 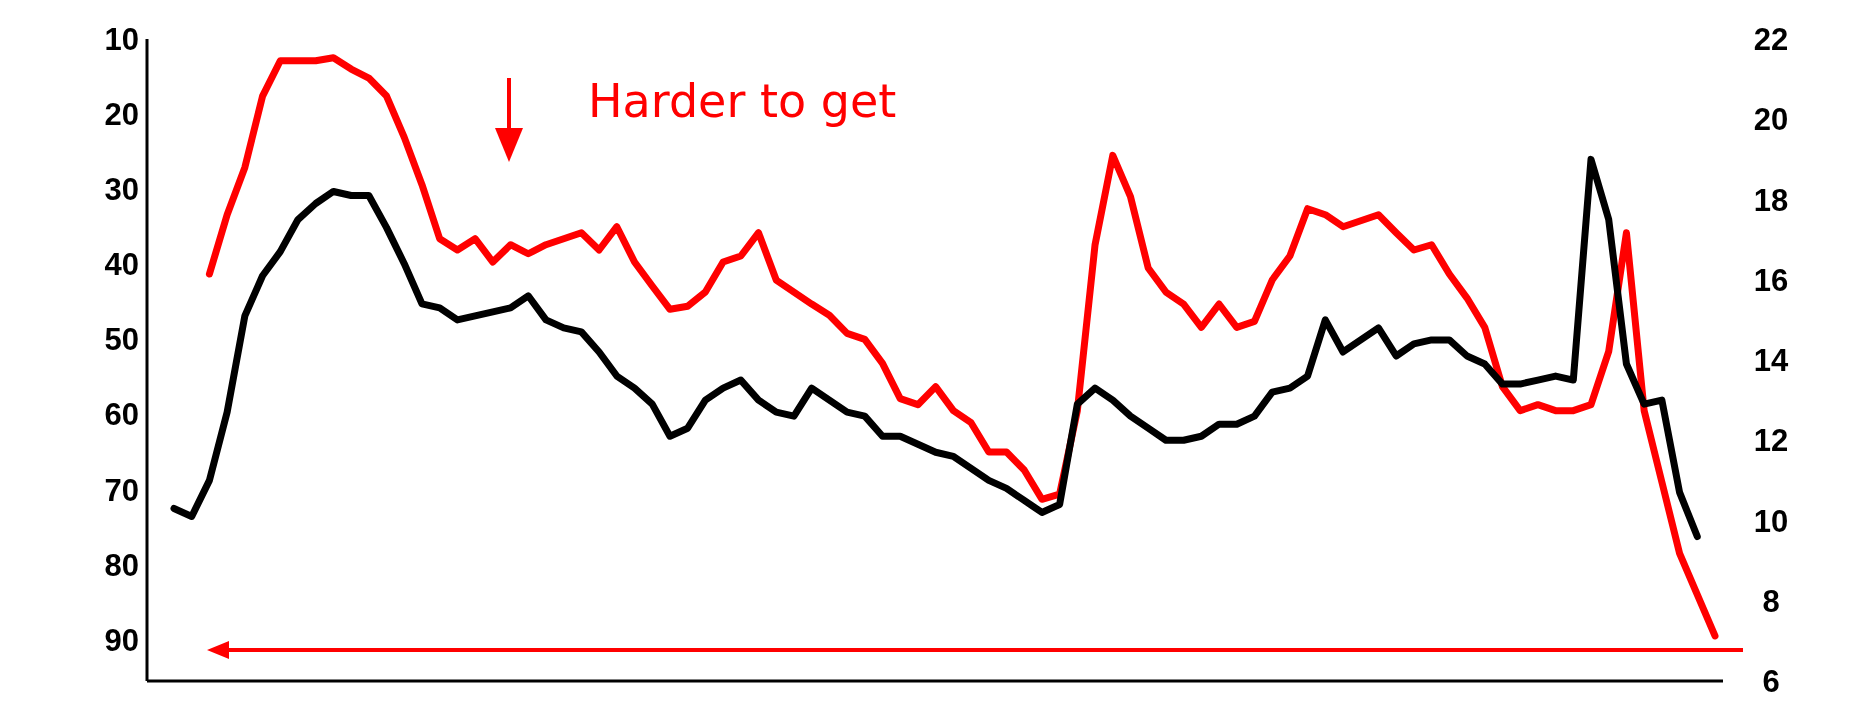 I want to click on y2-tick-label: 10, so click(x=1771, y=521).